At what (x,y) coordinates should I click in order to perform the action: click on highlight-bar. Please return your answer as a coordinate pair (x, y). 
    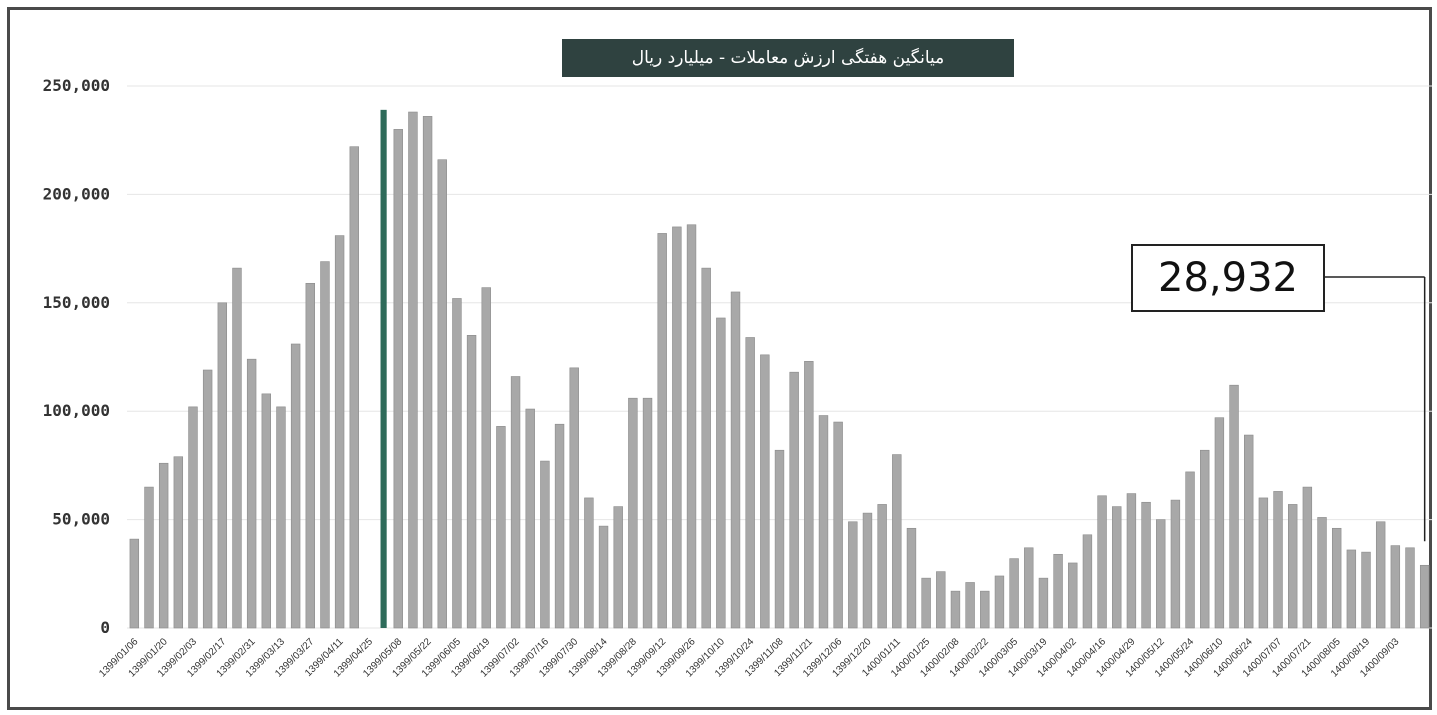
    Looking at the image, I should click on (384, 369).